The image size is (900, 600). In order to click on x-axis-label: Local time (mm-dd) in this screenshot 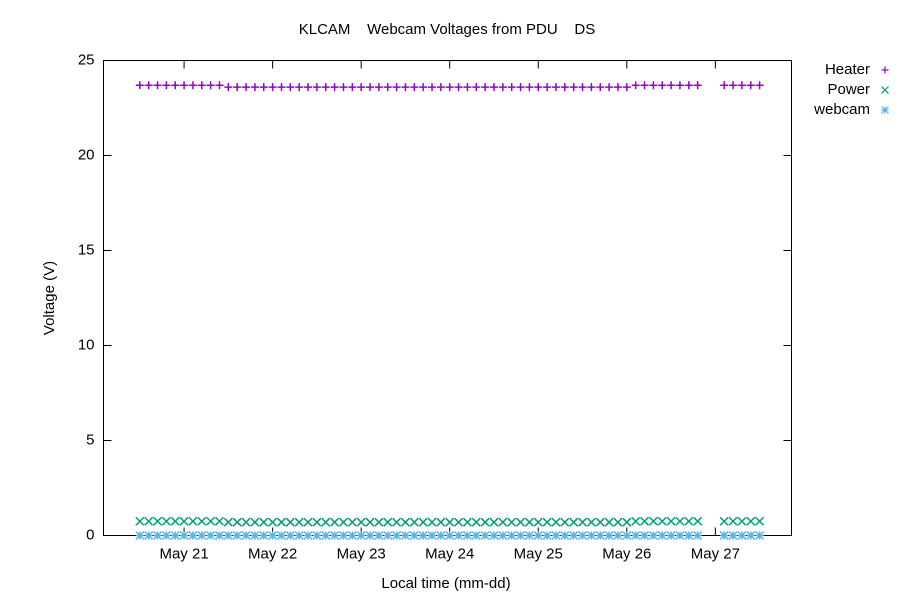, I will do `click(445, 583)`.